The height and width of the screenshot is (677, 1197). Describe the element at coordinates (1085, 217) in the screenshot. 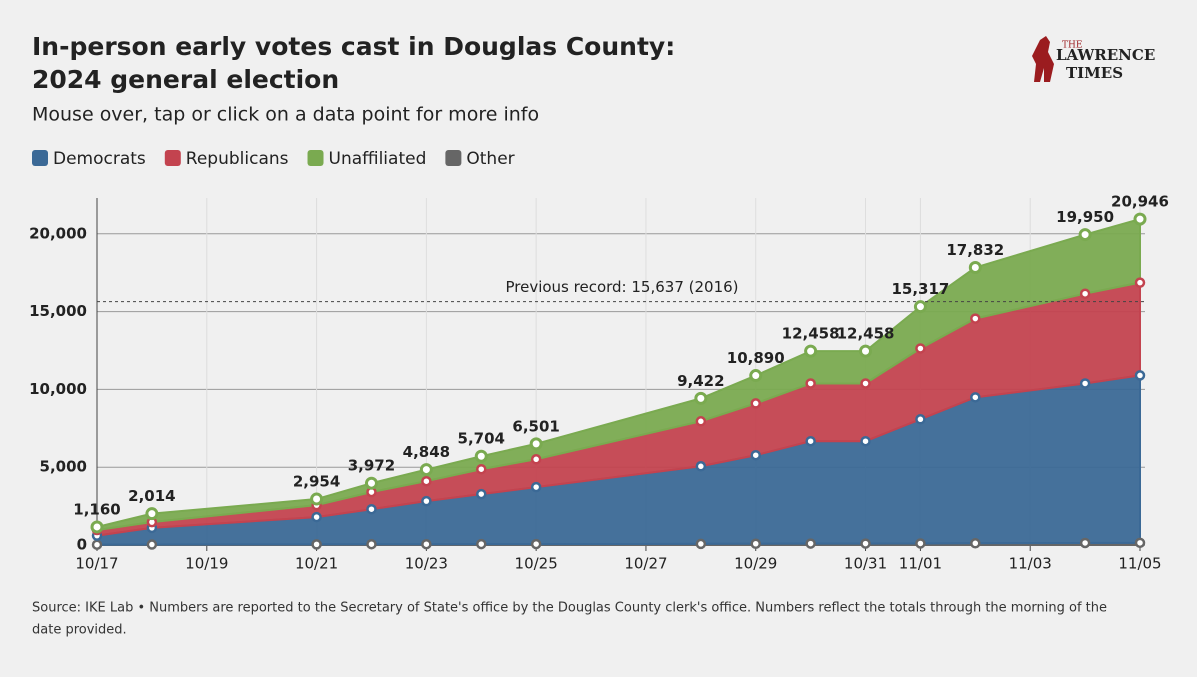

I see `data-label: 19,950` at that location.